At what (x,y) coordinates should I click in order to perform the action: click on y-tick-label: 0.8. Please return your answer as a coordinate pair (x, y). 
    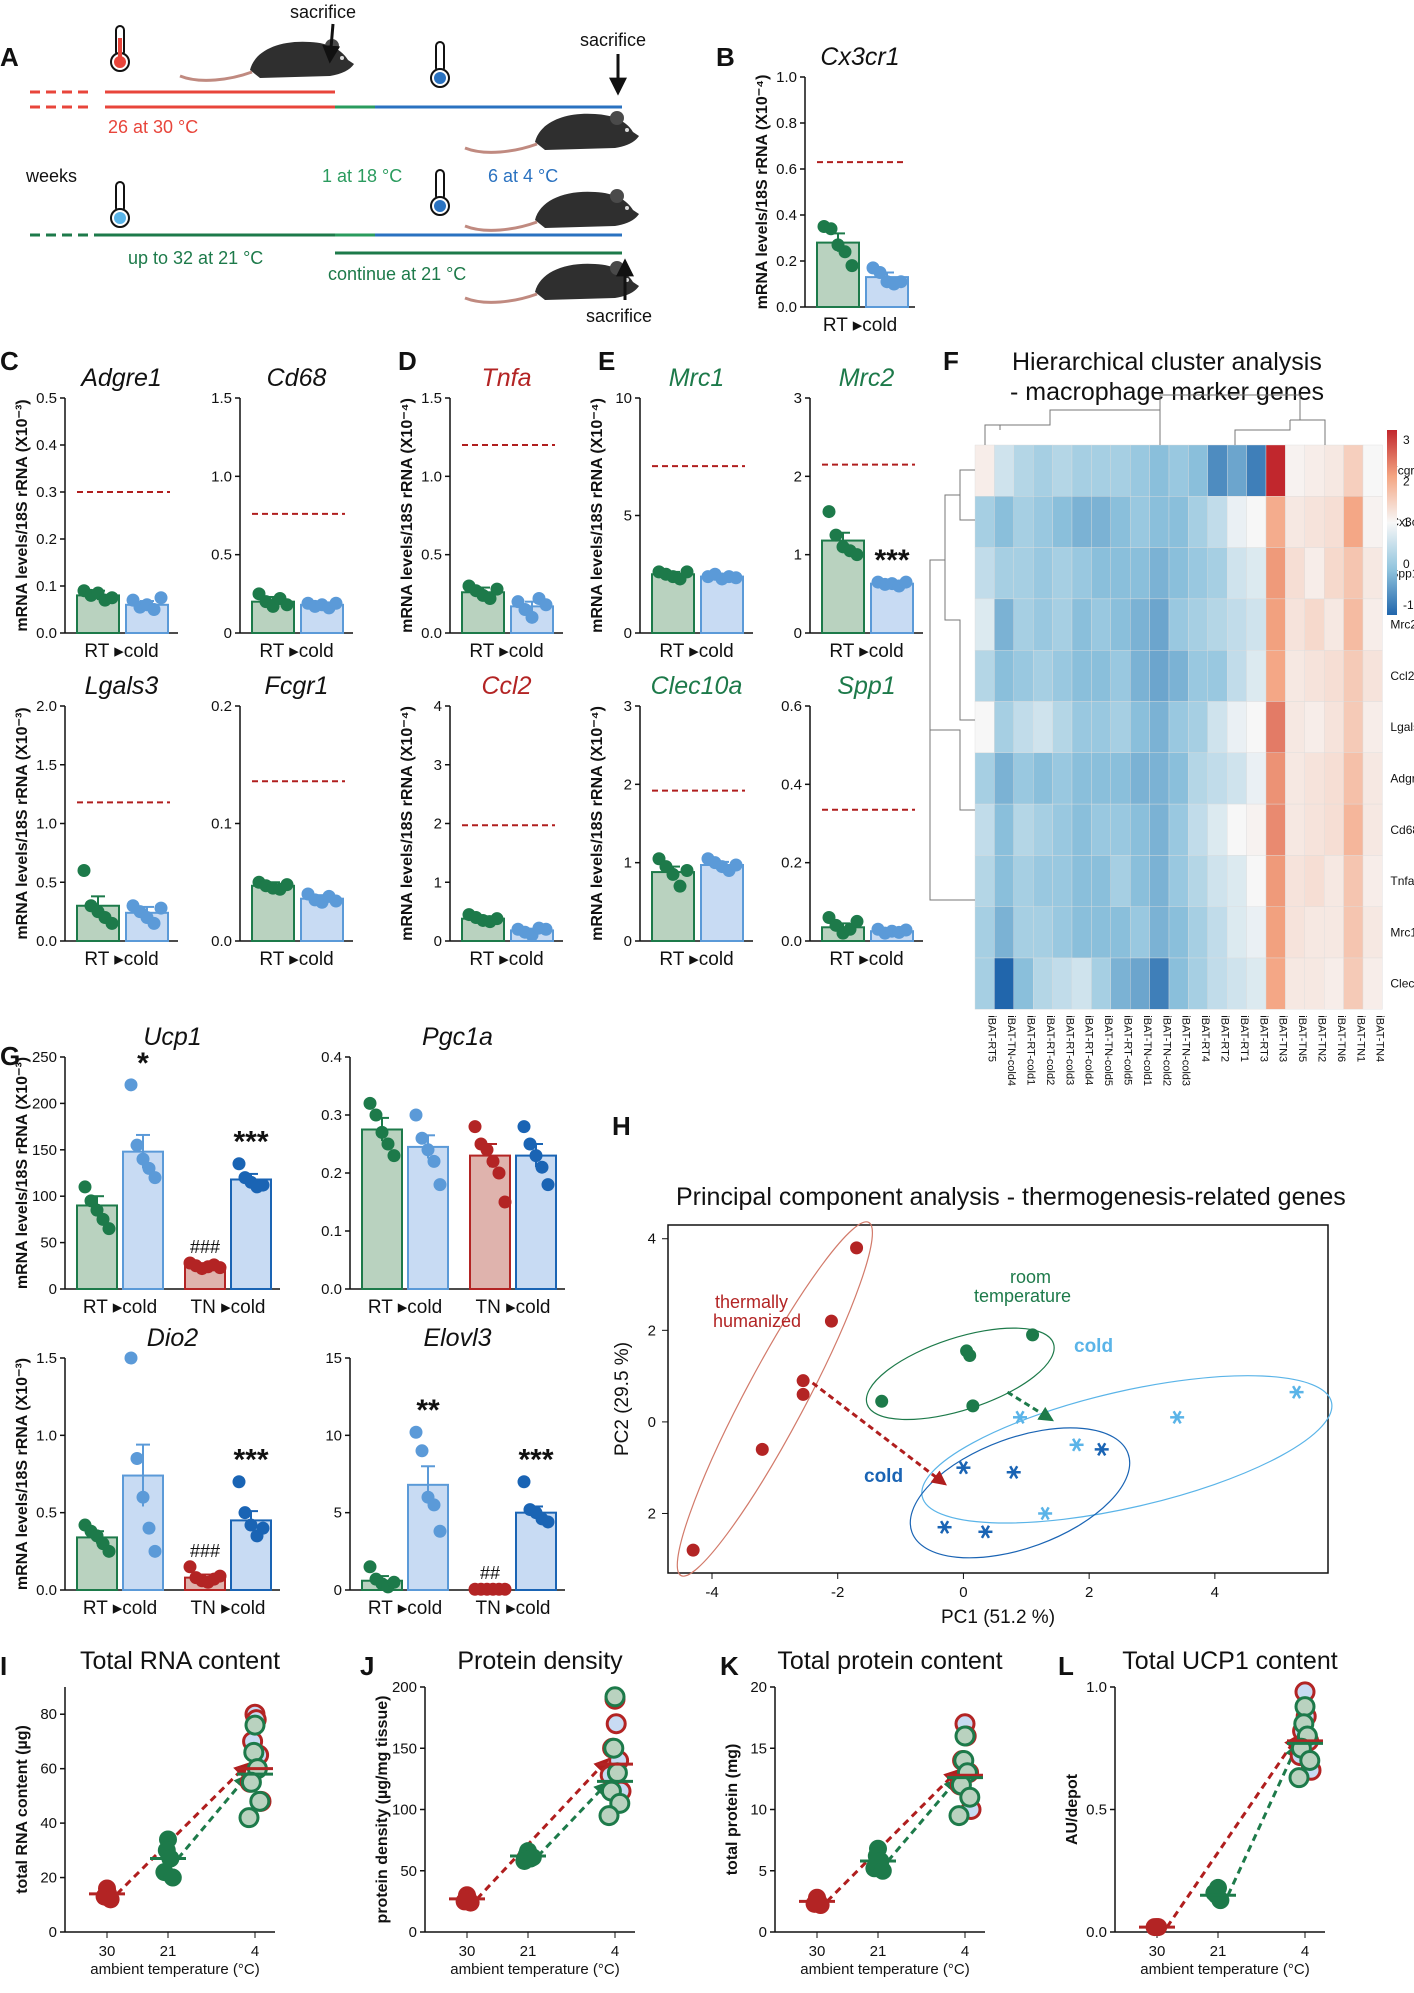
    Looking at the image, I should click on (786, 123).